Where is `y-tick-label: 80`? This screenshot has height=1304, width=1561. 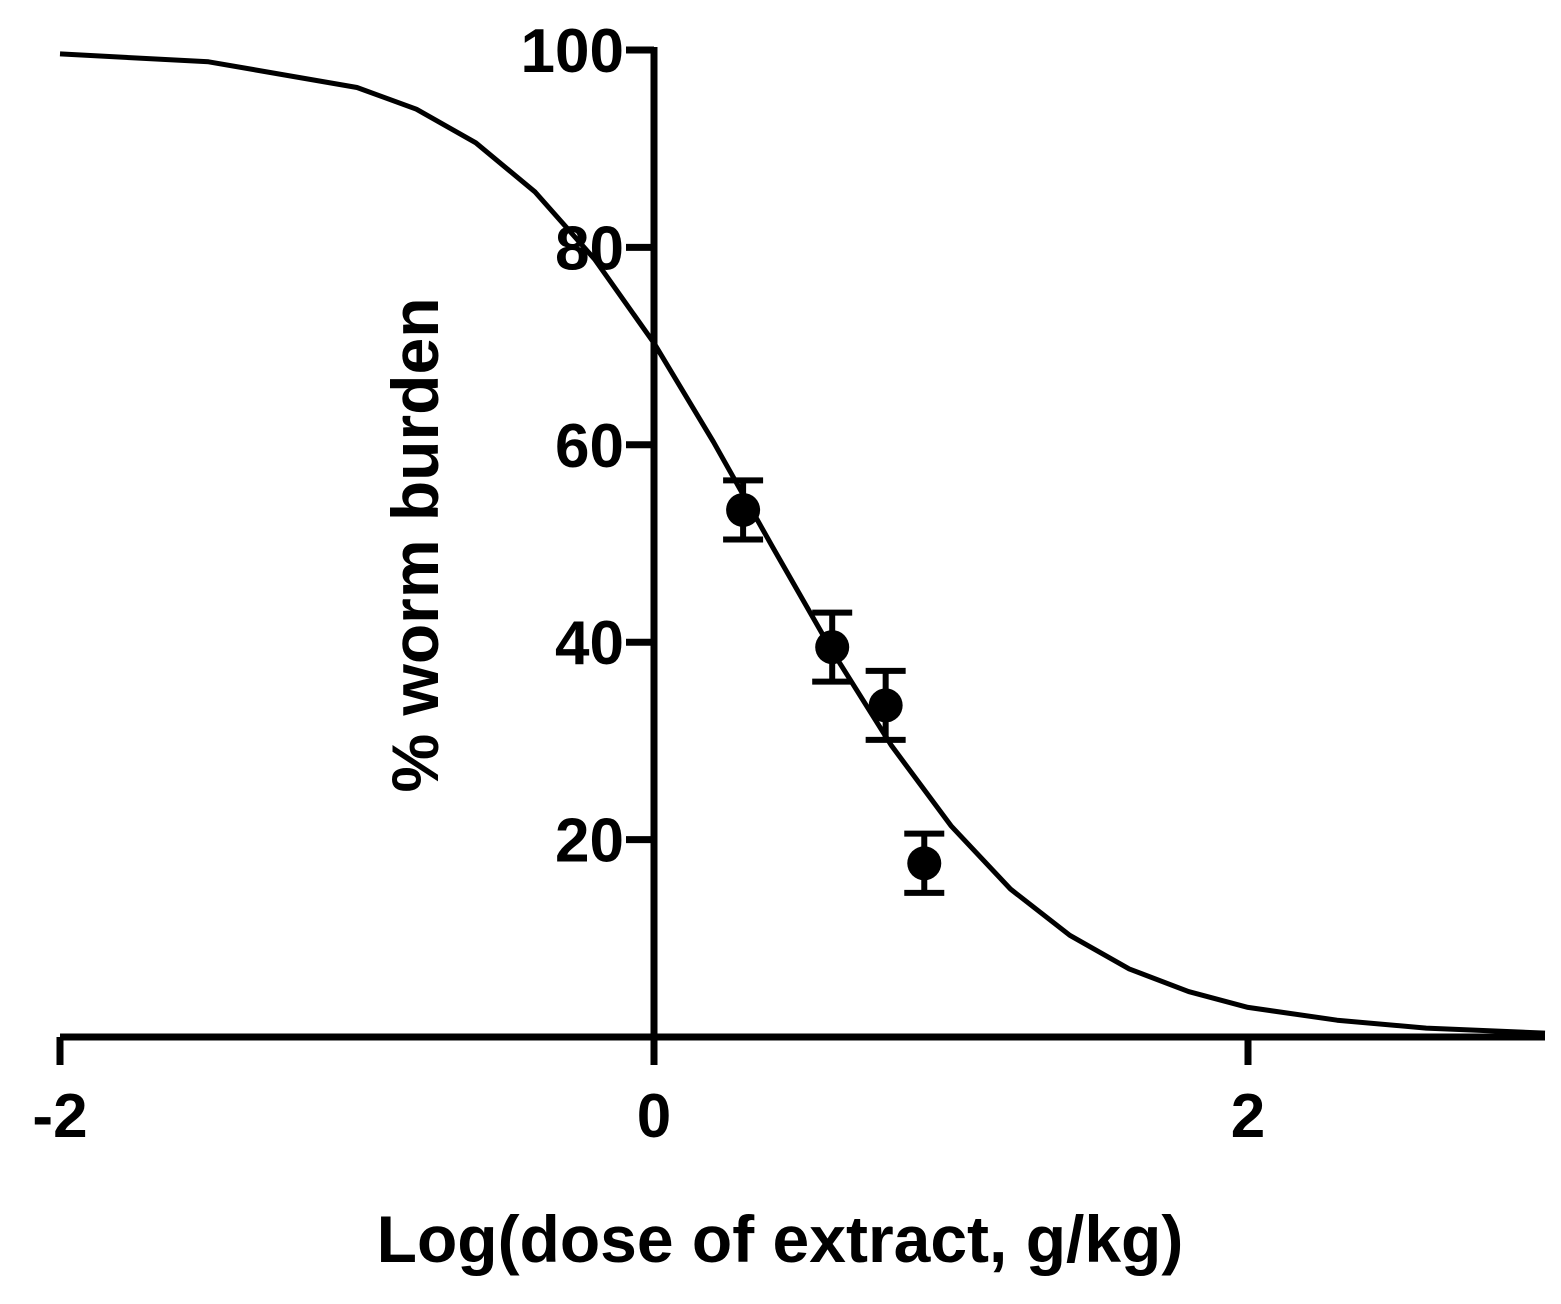 y-tick-label: 80 is located at coordinates (589, 248).